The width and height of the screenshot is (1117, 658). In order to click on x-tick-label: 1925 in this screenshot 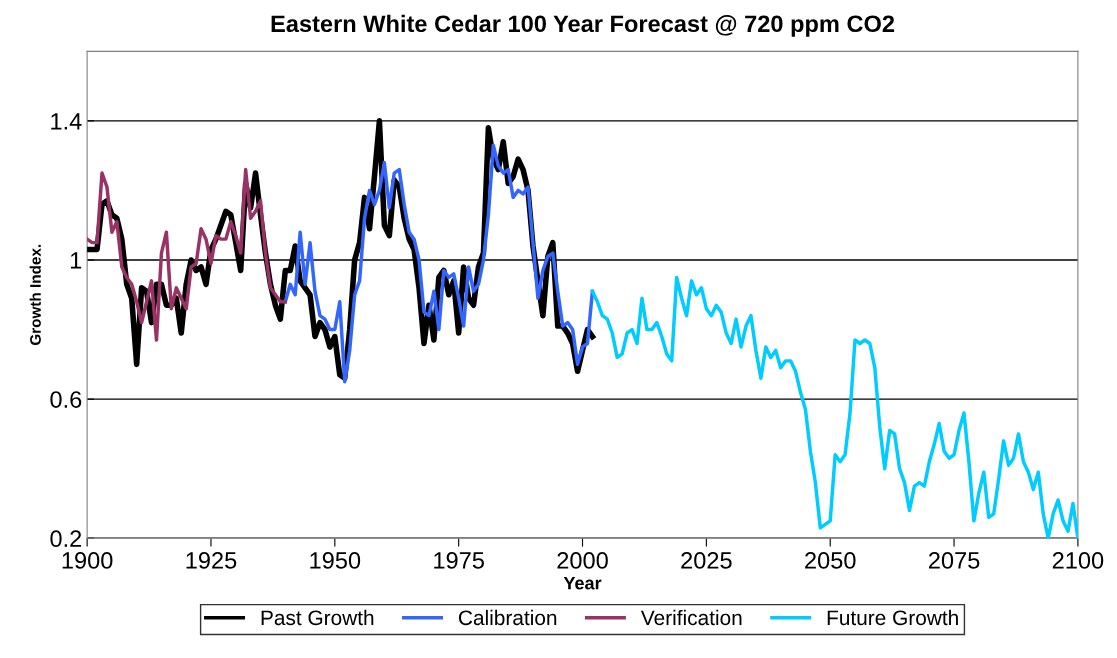, I will do `click(211, 560)`.